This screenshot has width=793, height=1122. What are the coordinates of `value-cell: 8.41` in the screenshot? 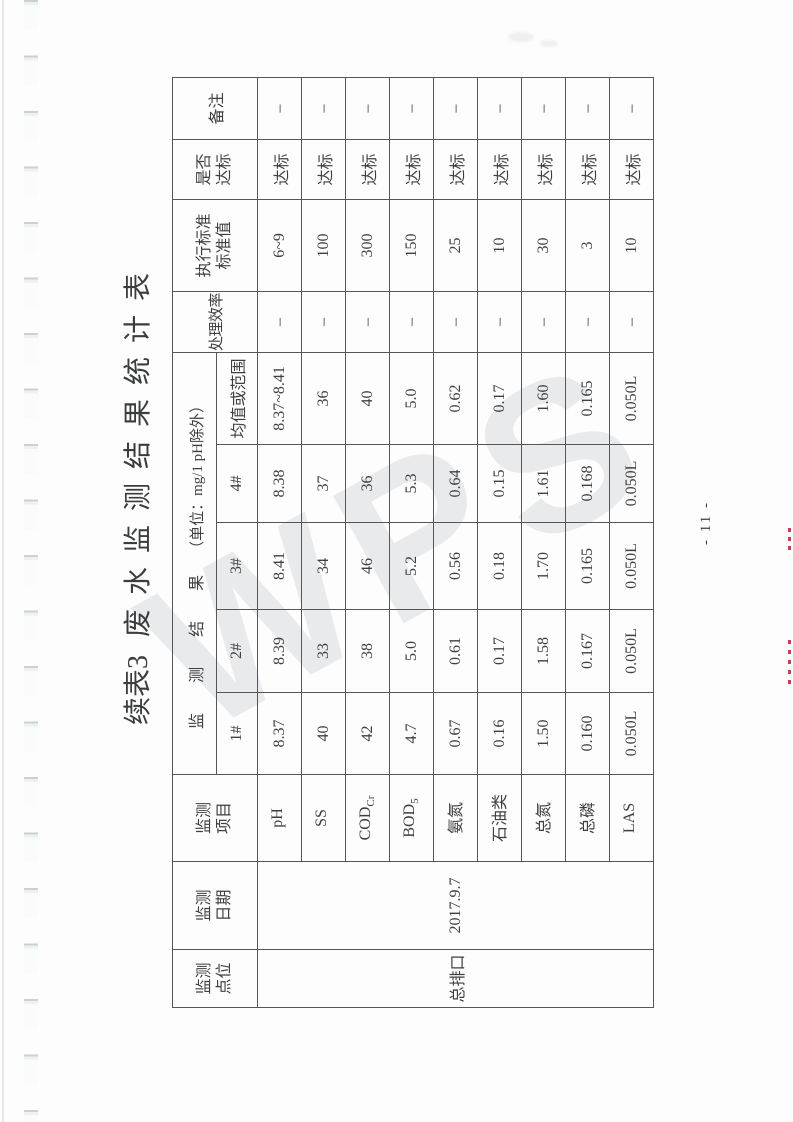 It's located at (279, 566).